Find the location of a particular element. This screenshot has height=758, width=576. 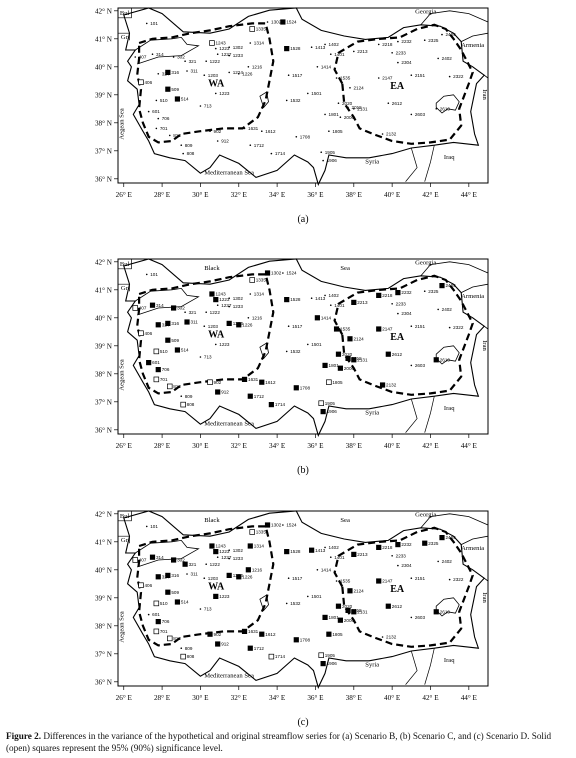

lat-label: 42° N is located at coordinates (104, 11).